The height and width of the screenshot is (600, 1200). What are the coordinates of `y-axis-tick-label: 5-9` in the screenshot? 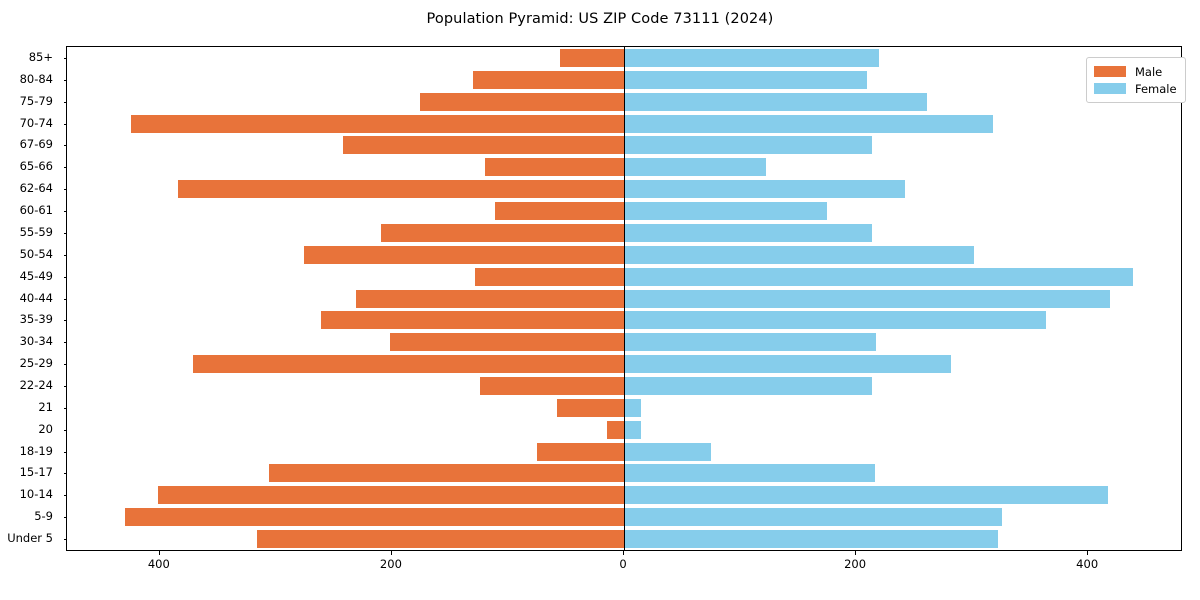 It's located at (43, 516).